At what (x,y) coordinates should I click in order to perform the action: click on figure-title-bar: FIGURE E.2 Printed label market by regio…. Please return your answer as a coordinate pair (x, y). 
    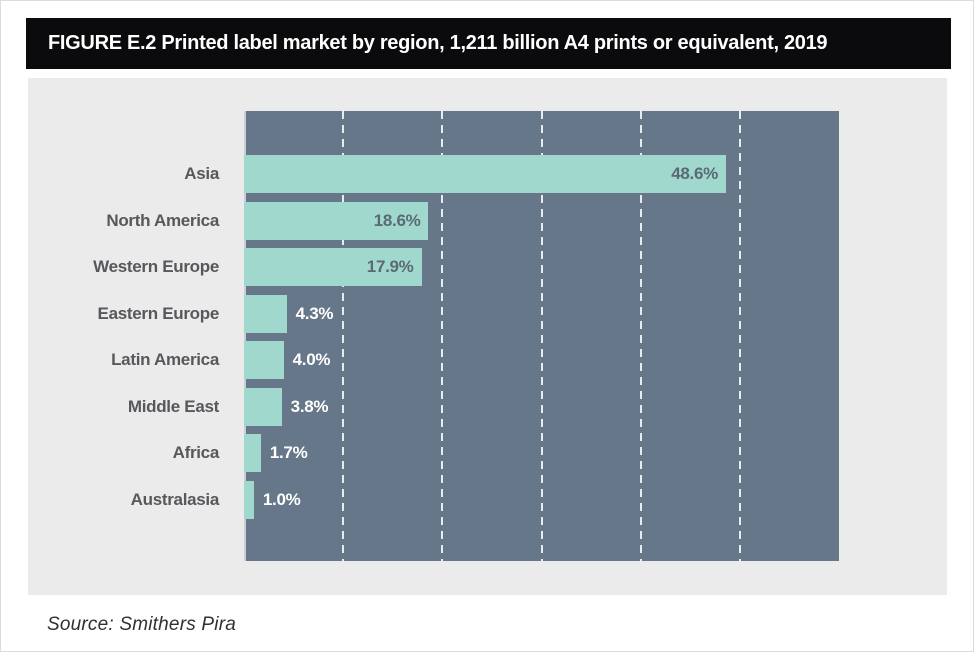
    Looking at the image, I should click on (488, 43).